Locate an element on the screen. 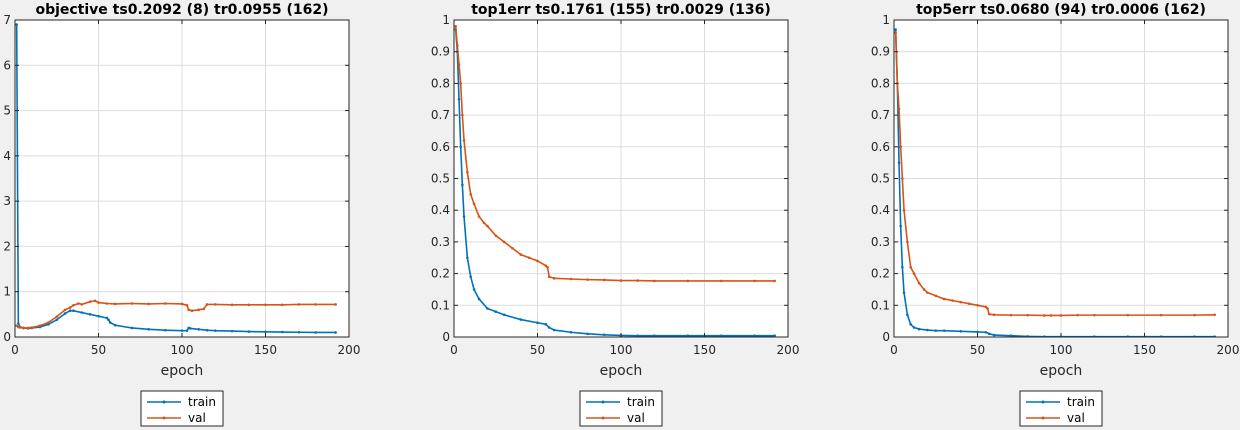 Image resolution: width=1240 pixels, height=430 pixels. legend-marker-val is located at coordinates (603, 418).